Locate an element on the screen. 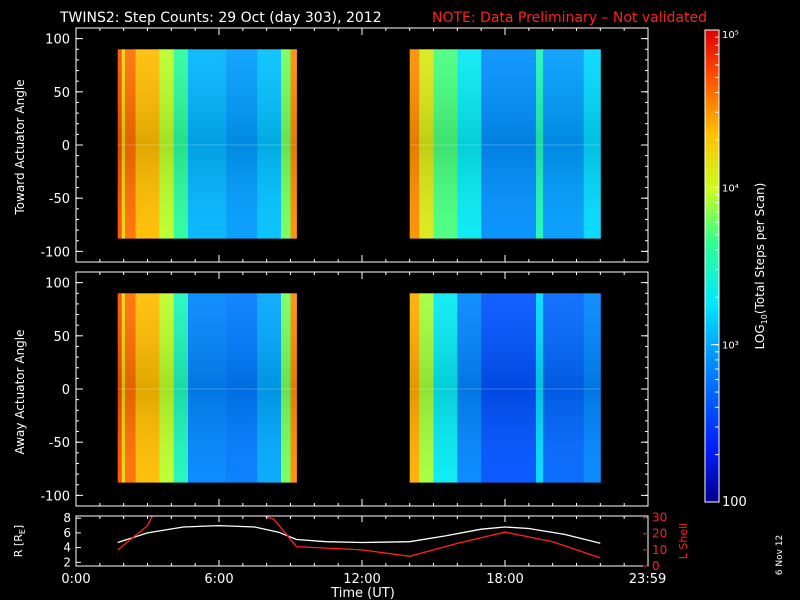  lshell-tick-label: 20 is located at coordinates (659, 534).